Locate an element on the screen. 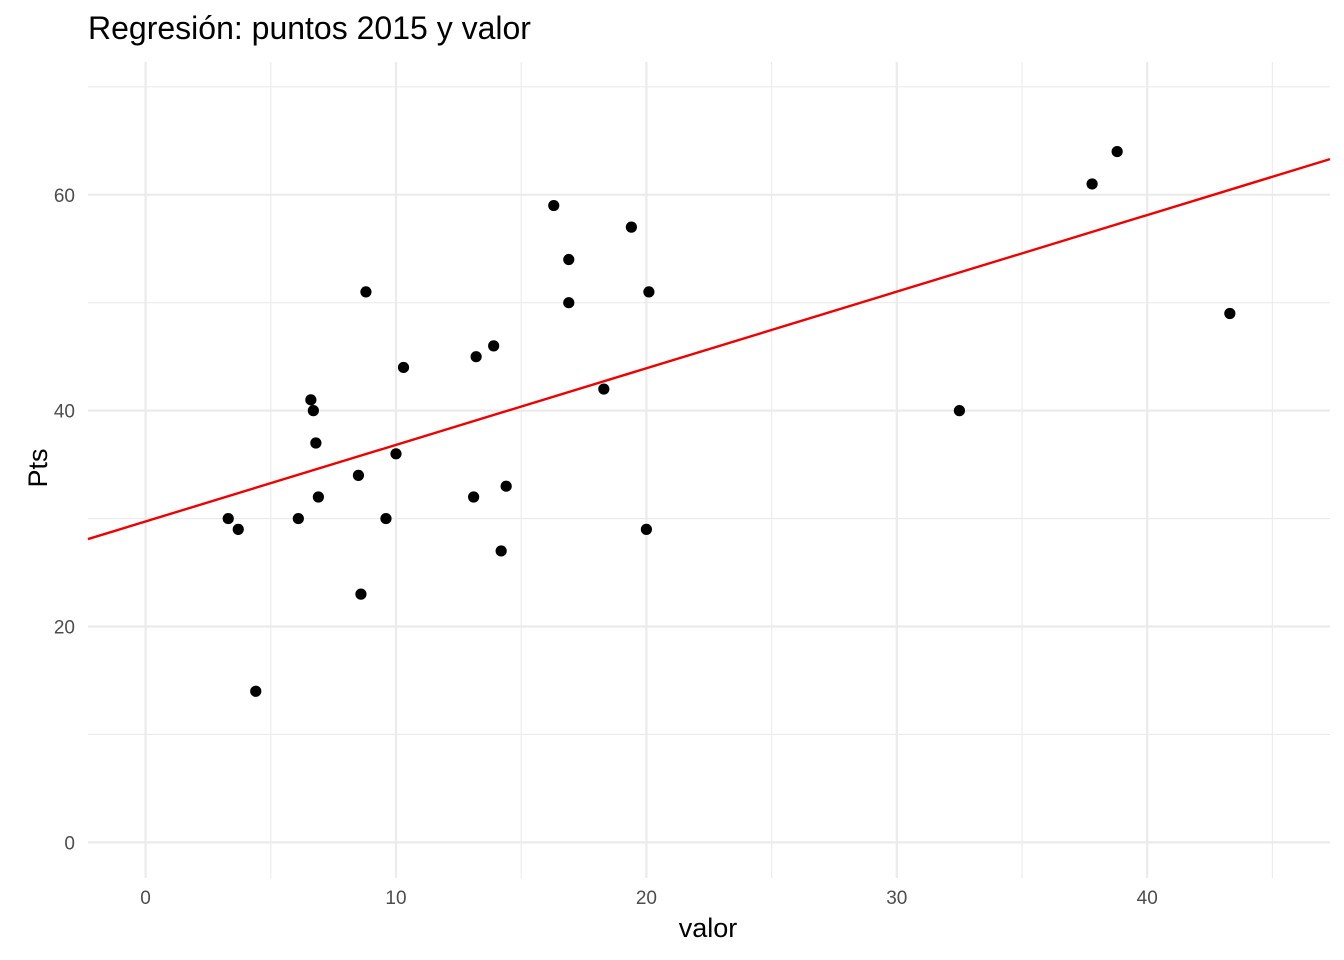 The width and height of the screenshot is (1344, 960). y-tick-label: 20 is located at coordinates (64, 628).